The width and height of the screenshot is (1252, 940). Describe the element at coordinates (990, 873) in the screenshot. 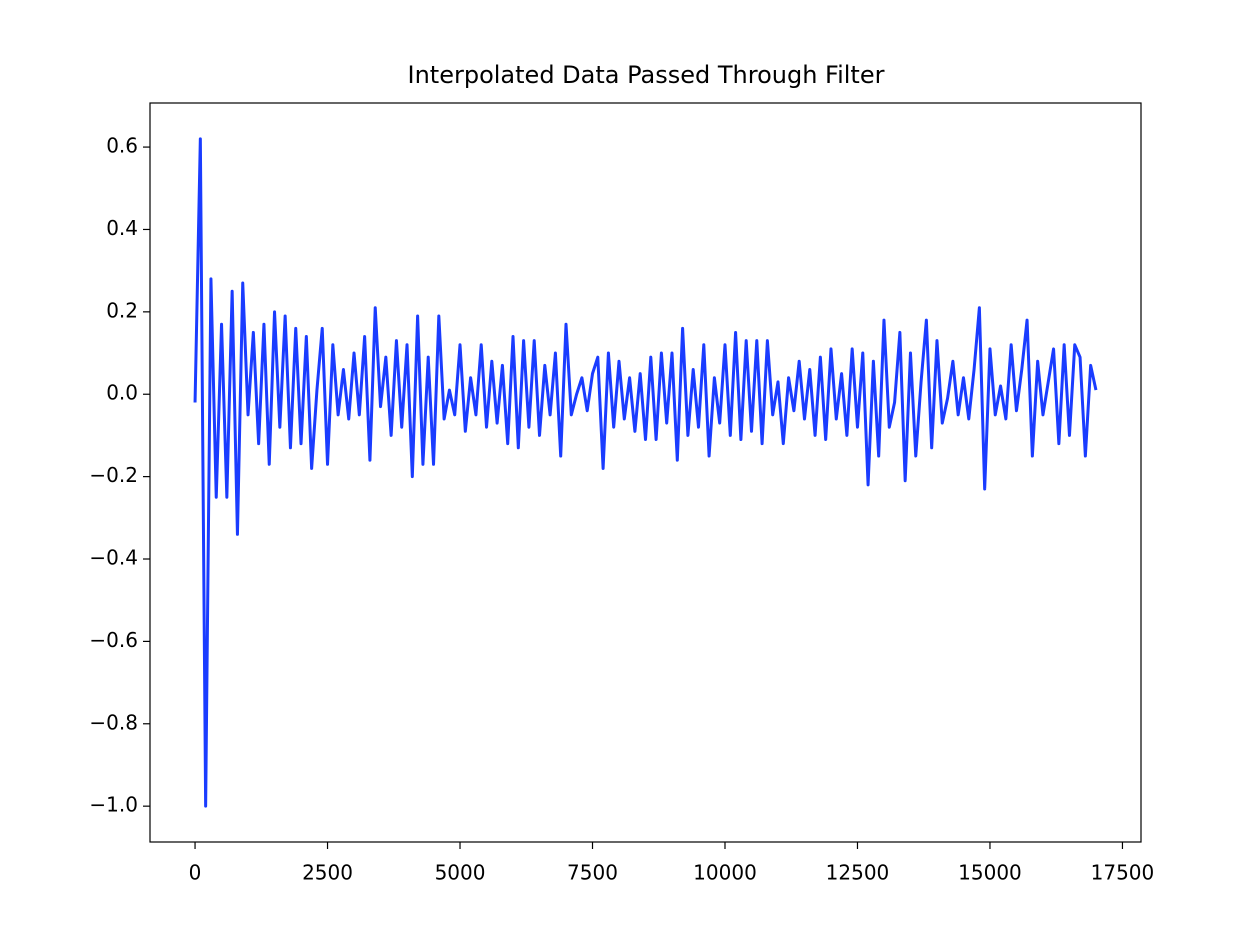

I see `x-tick-label: 15000` at that location.